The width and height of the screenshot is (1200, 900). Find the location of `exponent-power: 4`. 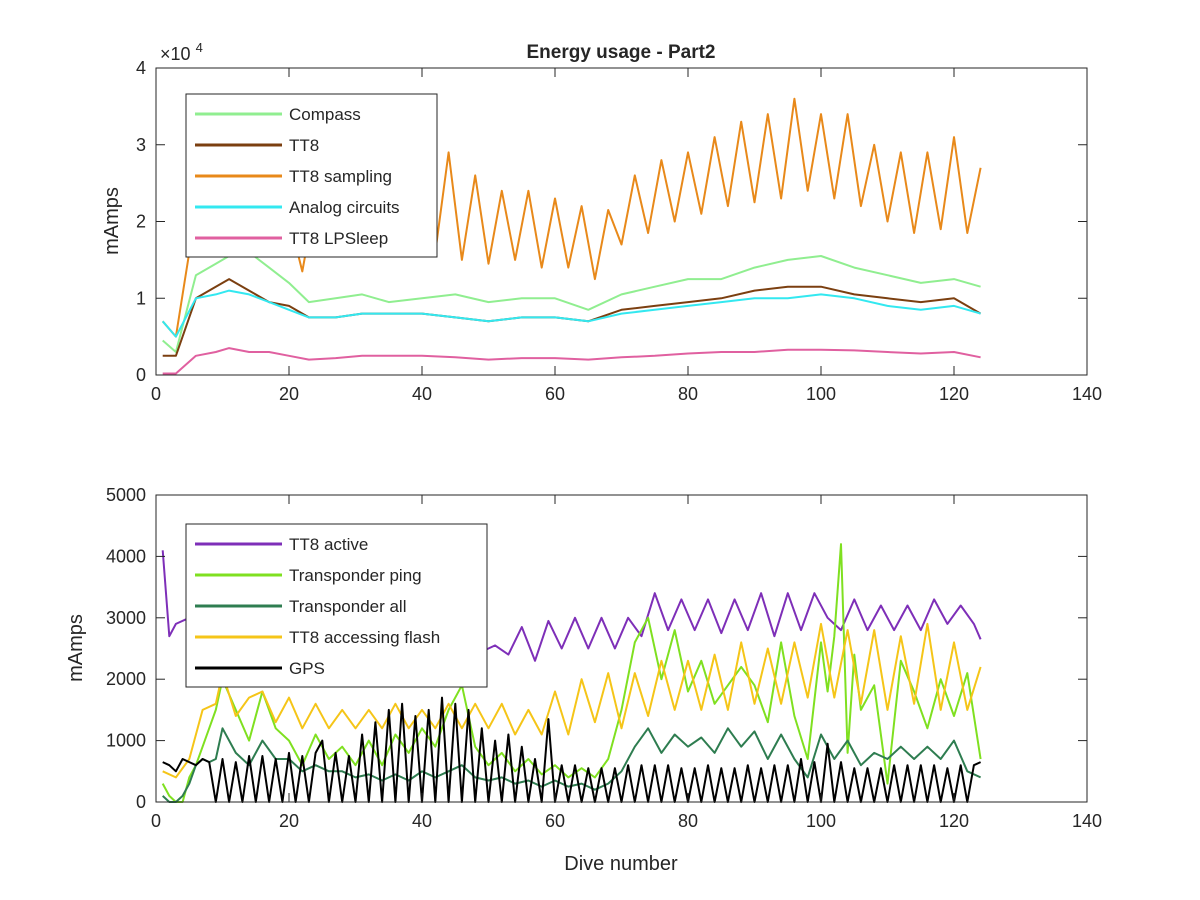

exponent-power: 4 is located at coordinates (199, 47).